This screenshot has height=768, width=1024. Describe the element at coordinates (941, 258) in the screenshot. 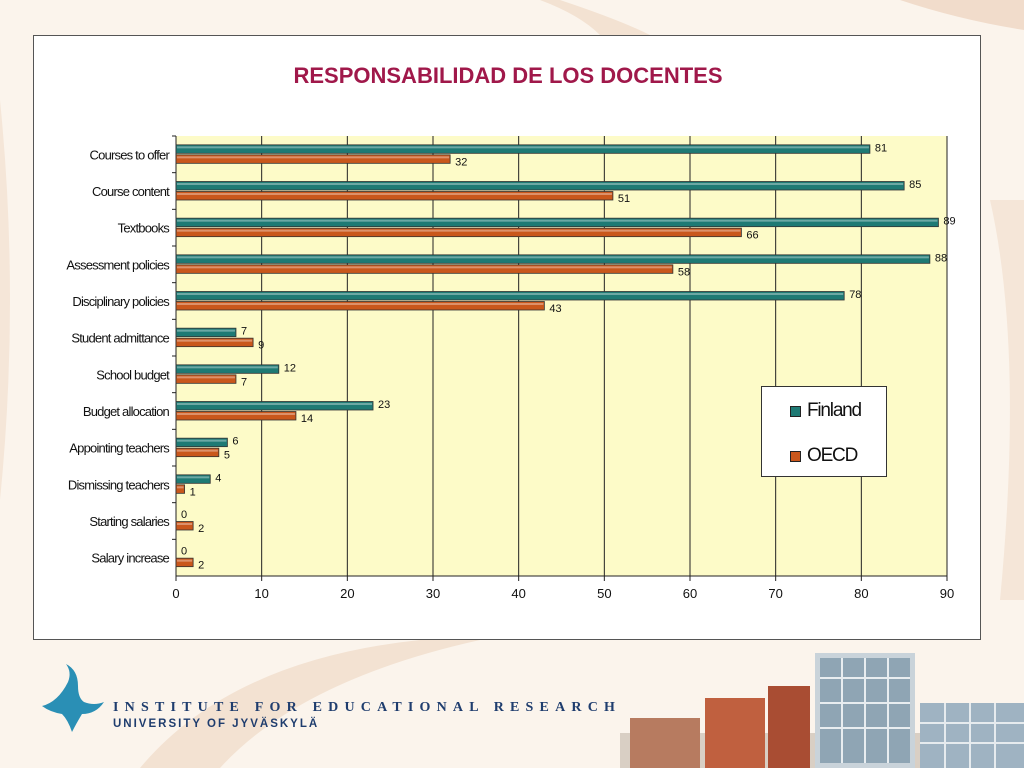

I see `data-label-finland: 88` at that location.